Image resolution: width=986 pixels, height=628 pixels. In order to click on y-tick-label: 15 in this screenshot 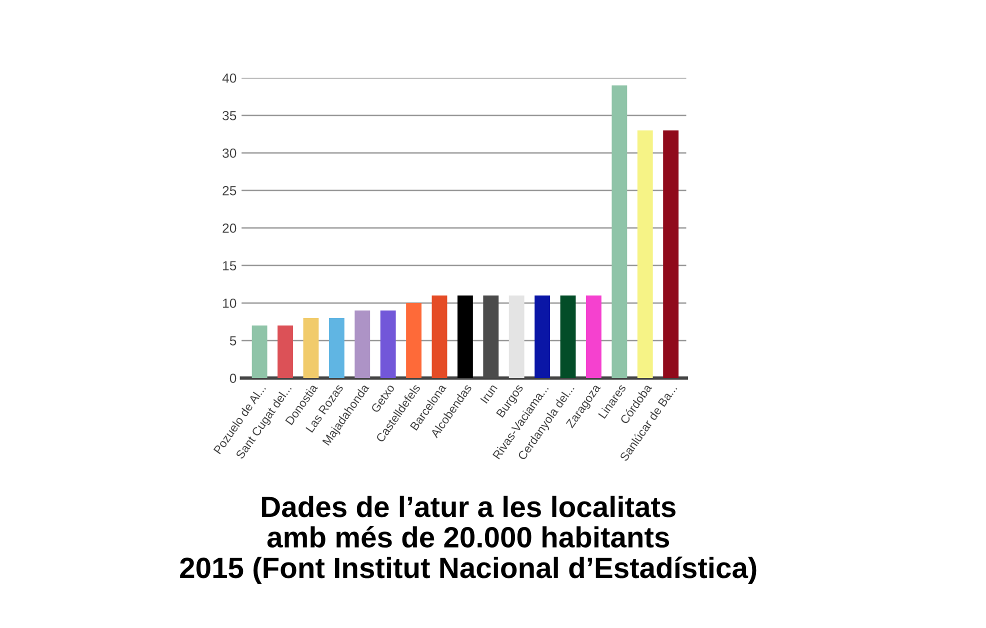, I will do `click(229, 265)`.